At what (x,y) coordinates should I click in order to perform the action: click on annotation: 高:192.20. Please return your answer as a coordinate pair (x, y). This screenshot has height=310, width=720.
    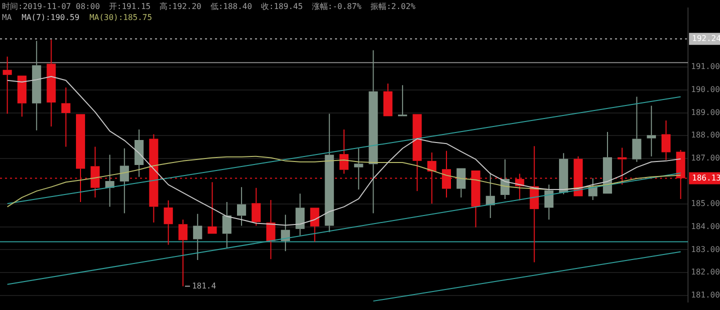
    Looking at the image, I should click on (181, 6).